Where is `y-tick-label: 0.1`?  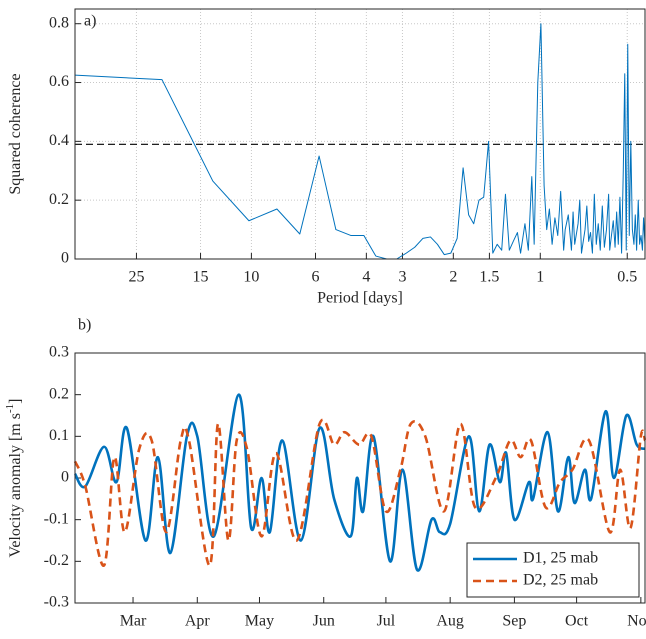
y-tick-label: 0.1 is located at coordinates (59, 435).